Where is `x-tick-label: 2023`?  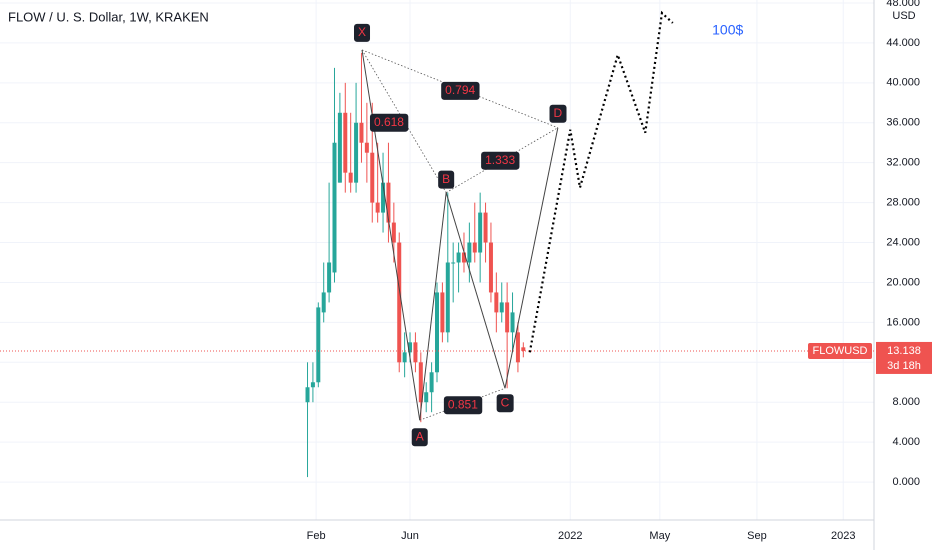 x-tick-label: 2023 is located at coordinates (843, 536).